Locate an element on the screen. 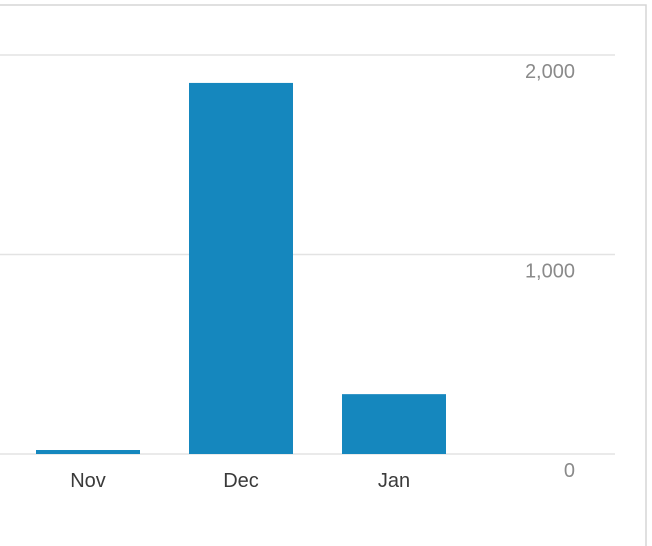  y-tick-label: 2,000 is located at coordinates (550, 72).